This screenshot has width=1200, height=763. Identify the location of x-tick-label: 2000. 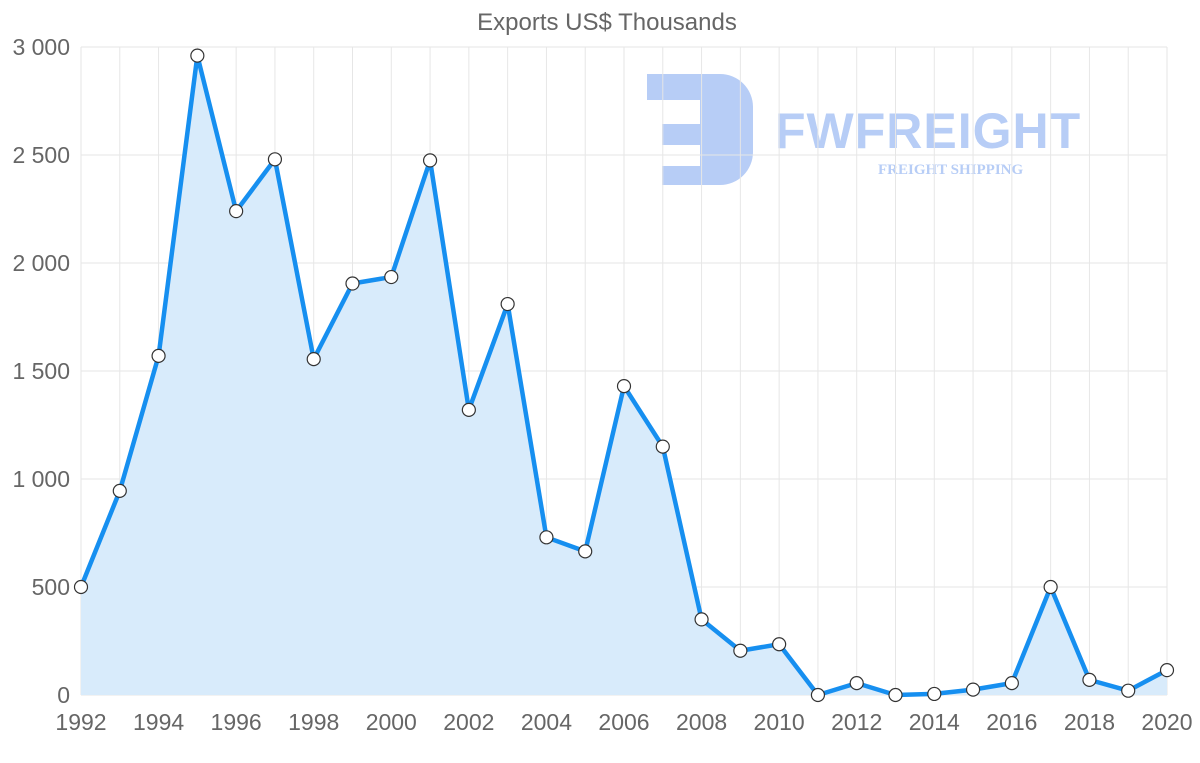
(391, 722).